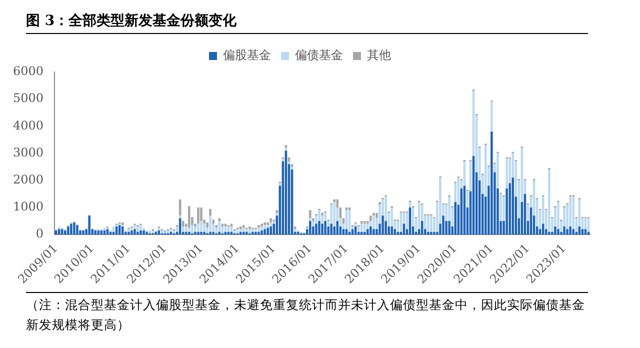  Describe the element at coordinates (319, 55) in the screenshot. I see `legend-label: 偏债基金` at that location.